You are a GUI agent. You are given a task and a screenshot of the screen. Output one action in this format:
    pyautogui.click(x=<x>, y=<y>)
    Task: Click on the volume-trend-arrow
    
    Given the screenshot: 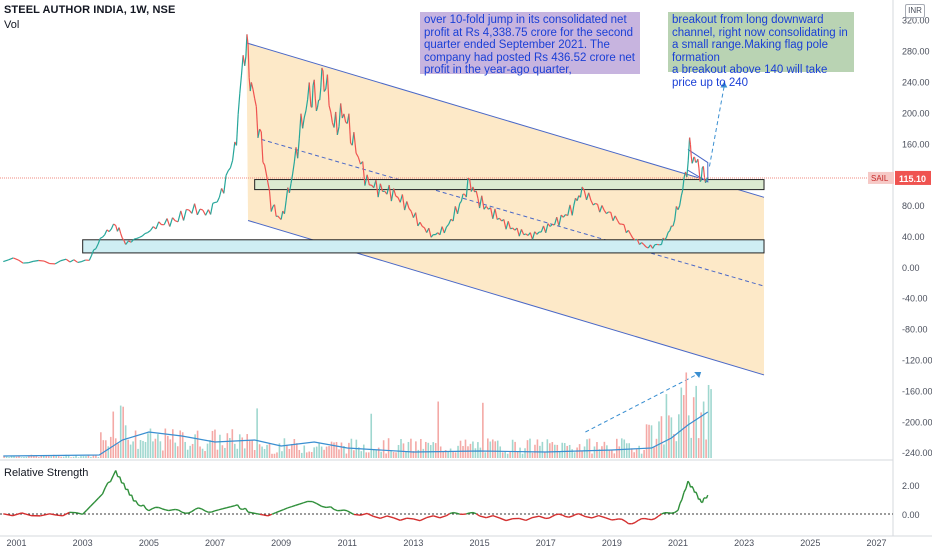 What is the action you would take?
    pyautogui.click(x=642, y=403)
    